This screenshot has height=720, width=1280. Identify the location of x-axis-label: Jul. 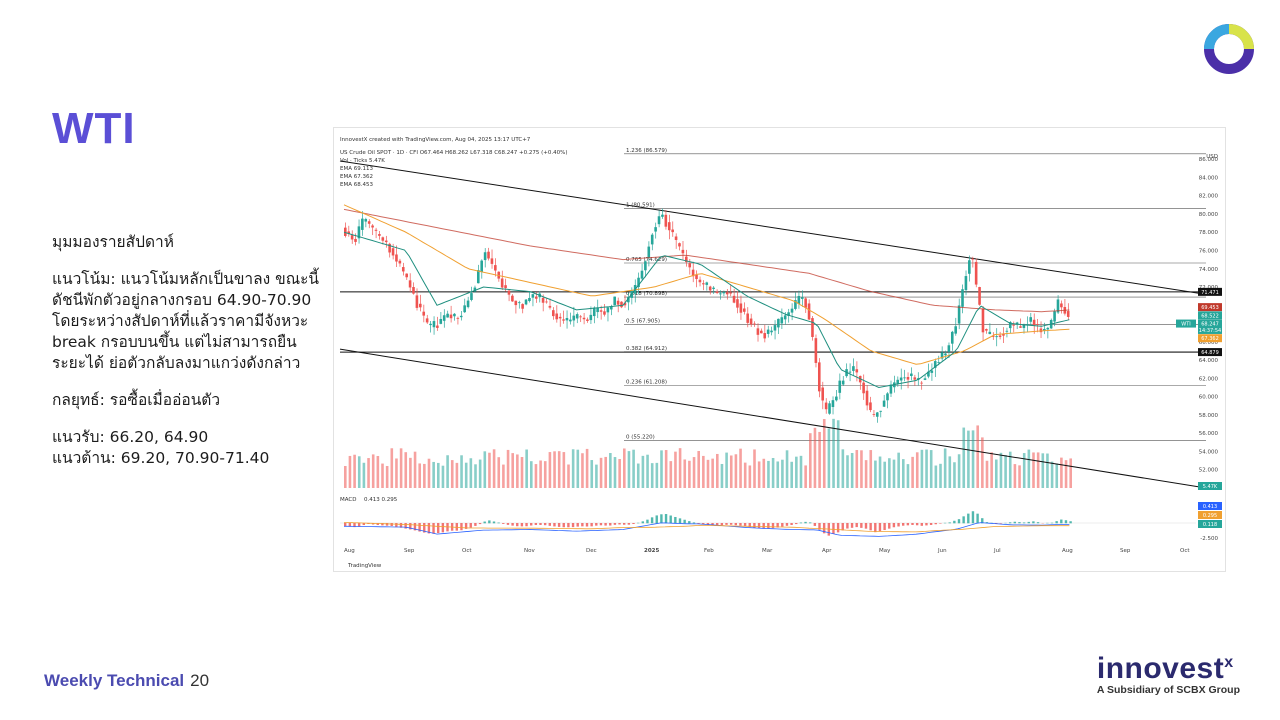
(997, 551).